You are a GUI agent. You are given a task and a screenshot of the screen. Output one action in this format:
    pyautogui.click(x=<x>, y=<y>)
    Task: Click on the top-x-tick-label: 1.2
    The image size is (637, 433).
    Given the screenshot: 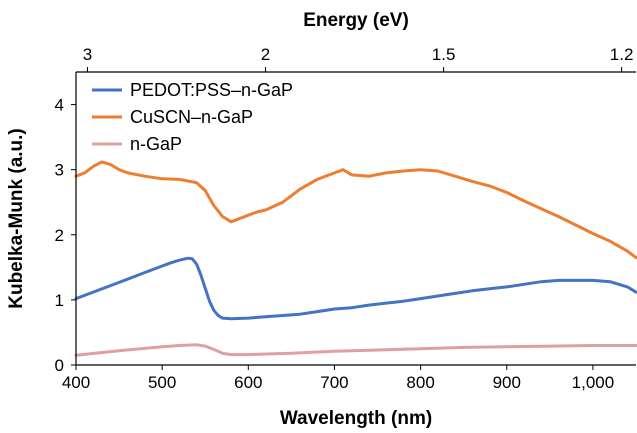 What is the action you would take?
    pyautogui.click(x=622, y=54)
    